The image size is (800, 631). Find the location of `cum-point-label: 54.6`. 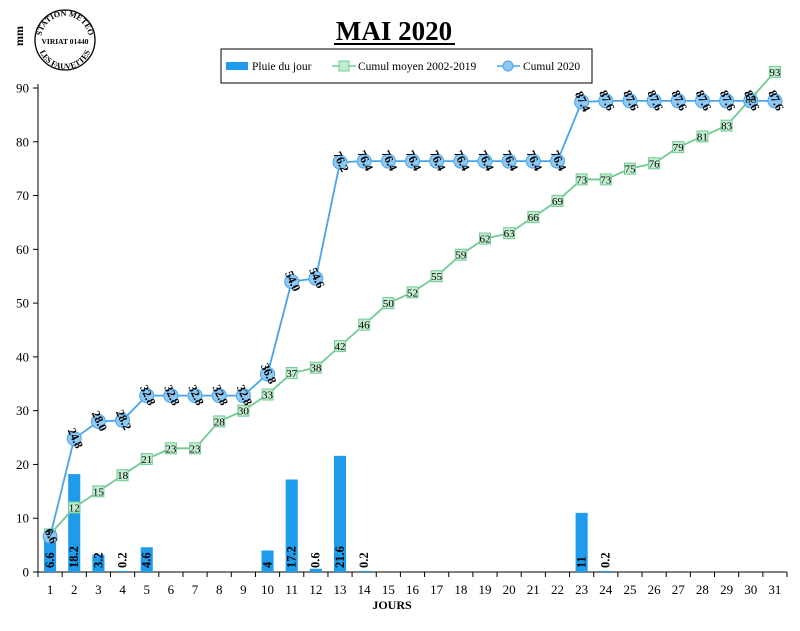

cum-point-label: 54.6 is located at coordinates (317, 277).